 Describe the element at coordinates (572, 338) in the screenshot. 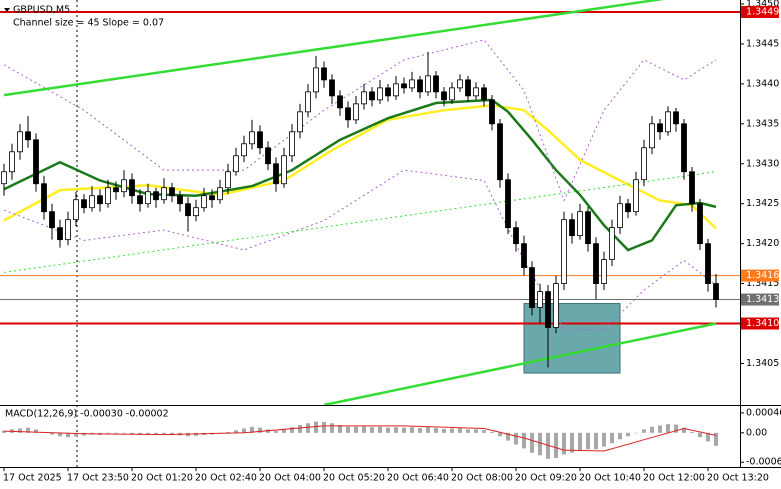

I see `zone` at that location.